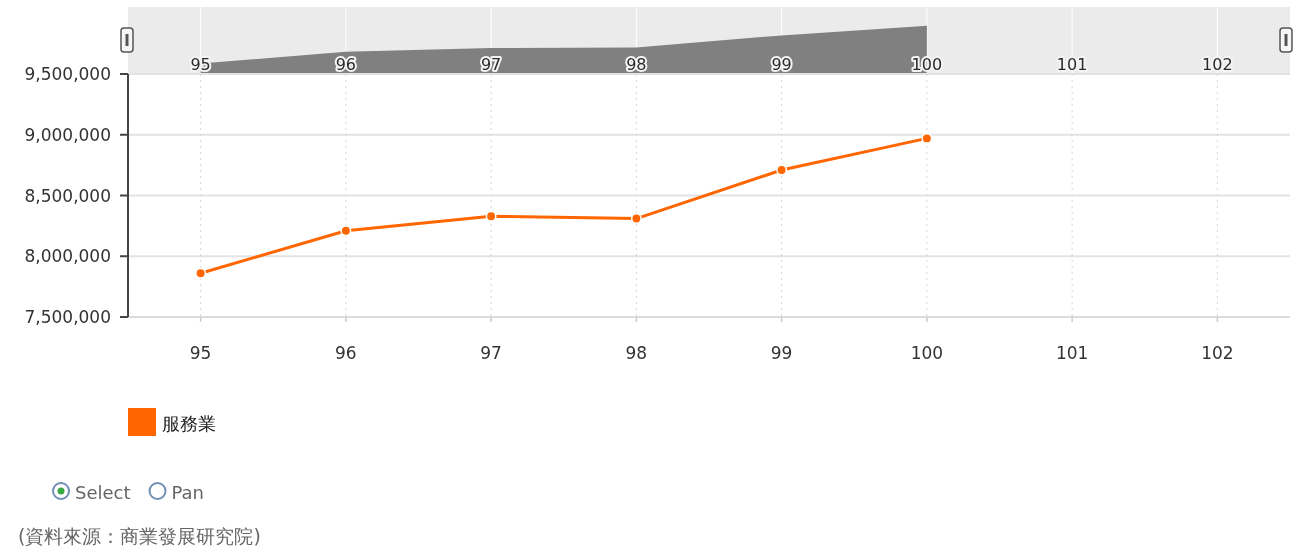 This screenshot has height=549, width=1299. What do you see at coordinates (781, 353) in the screenshot?
I see `x-tick-label: 99` at bounding box center [781, 353].